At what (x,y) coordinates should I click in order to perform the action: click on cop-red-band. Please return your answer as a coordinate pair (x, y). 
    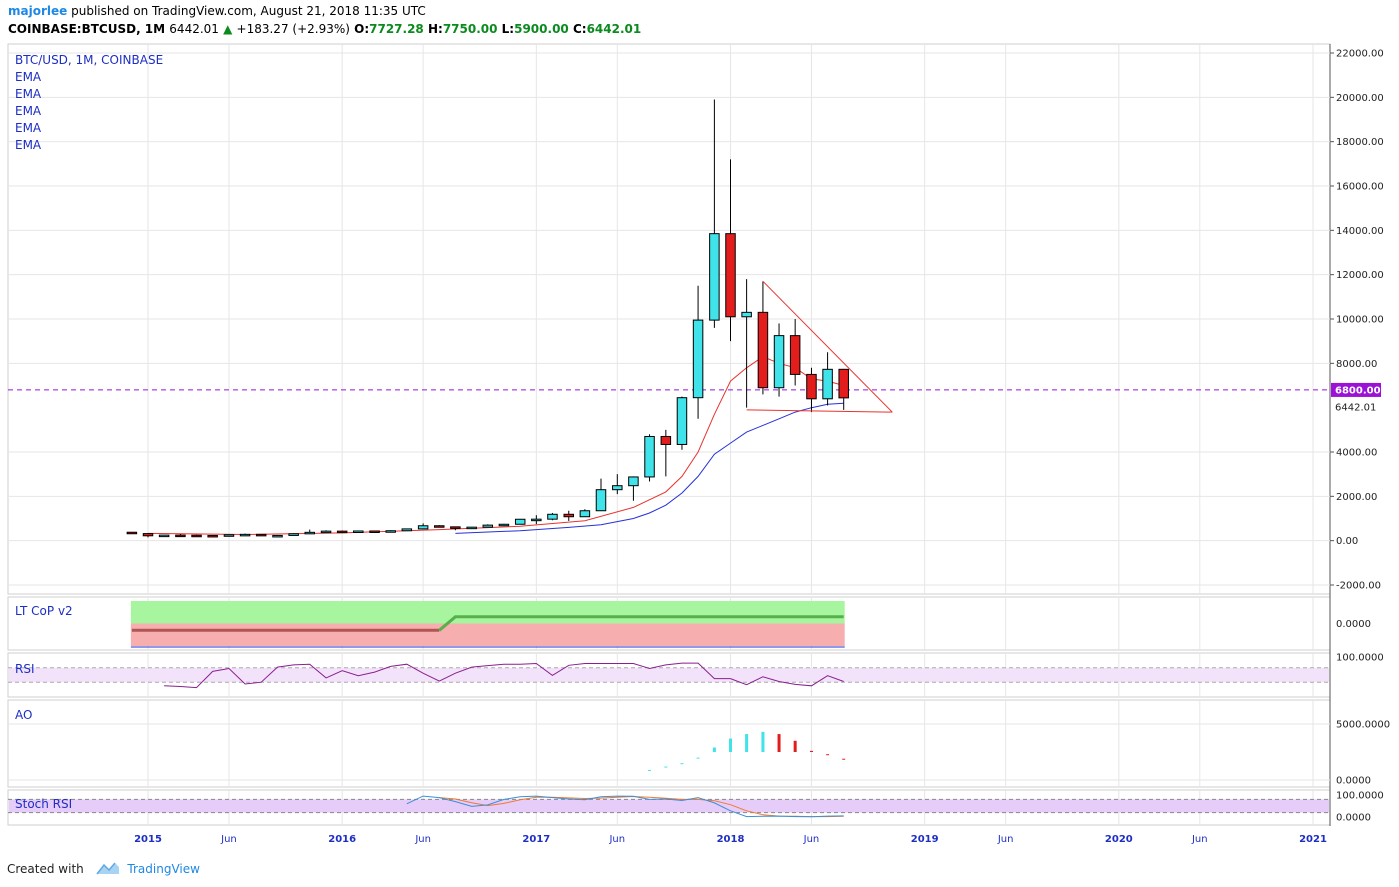
    Looking at the image, I should click on (487, 634).